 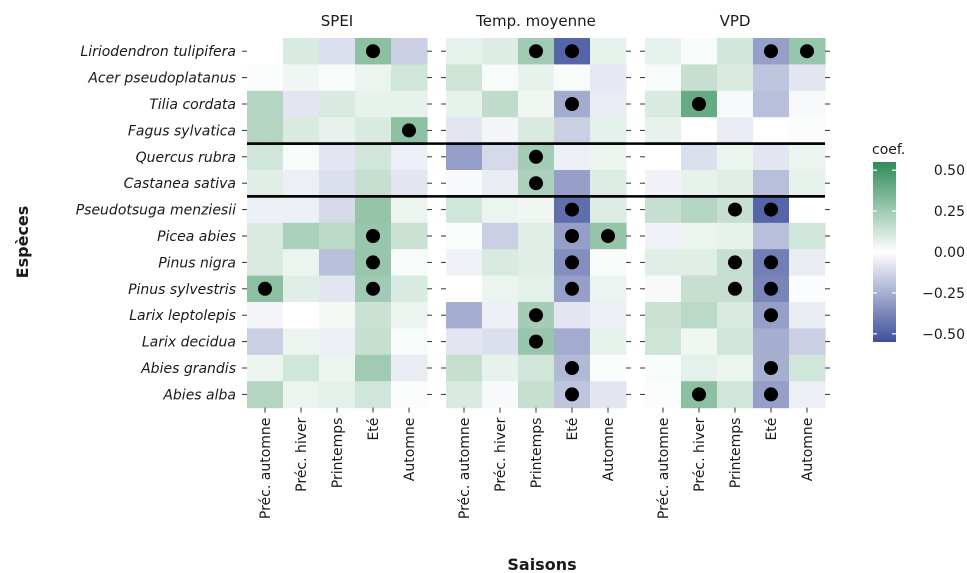 What do you see at coordinates (188, 369) in the screenshot?
I see `species-label: Abies grandis` at bounding box center [188, 369].